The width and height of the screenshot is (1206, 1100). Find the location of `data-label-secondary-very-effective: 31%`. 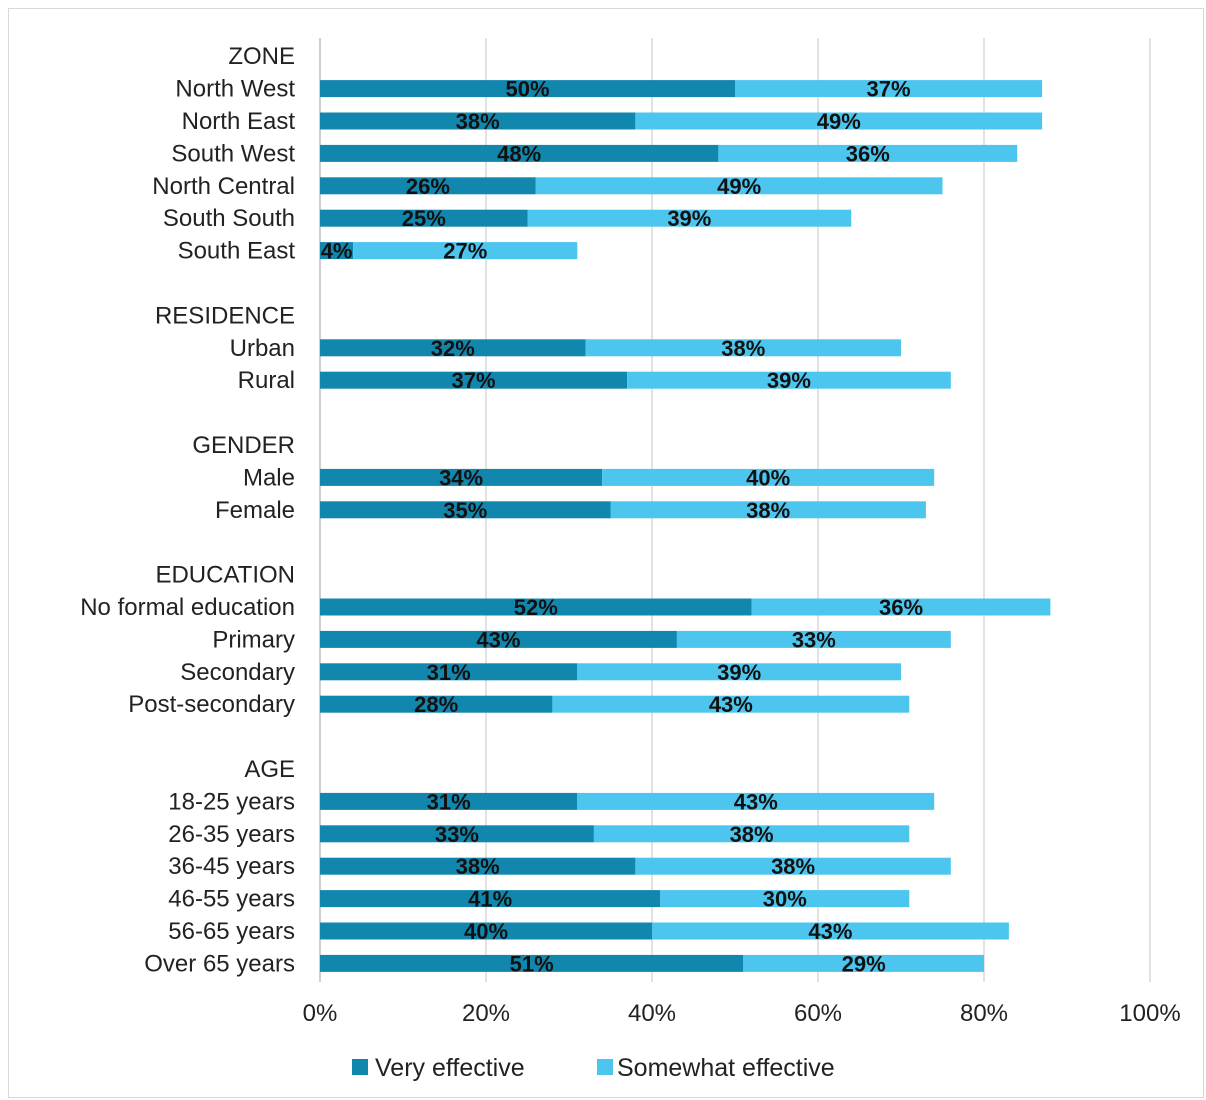

data-label-secondary-very-effective: 31% is located at coordinates (449, 672).